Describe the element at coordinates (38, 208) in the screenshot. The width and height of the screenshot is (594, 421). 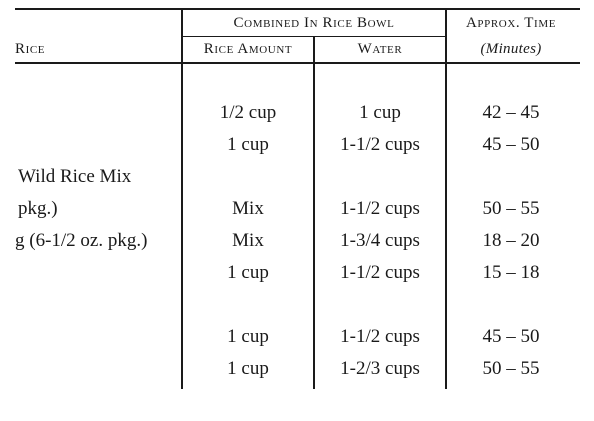
I see `row-rice-name: pkg.)` at that location.